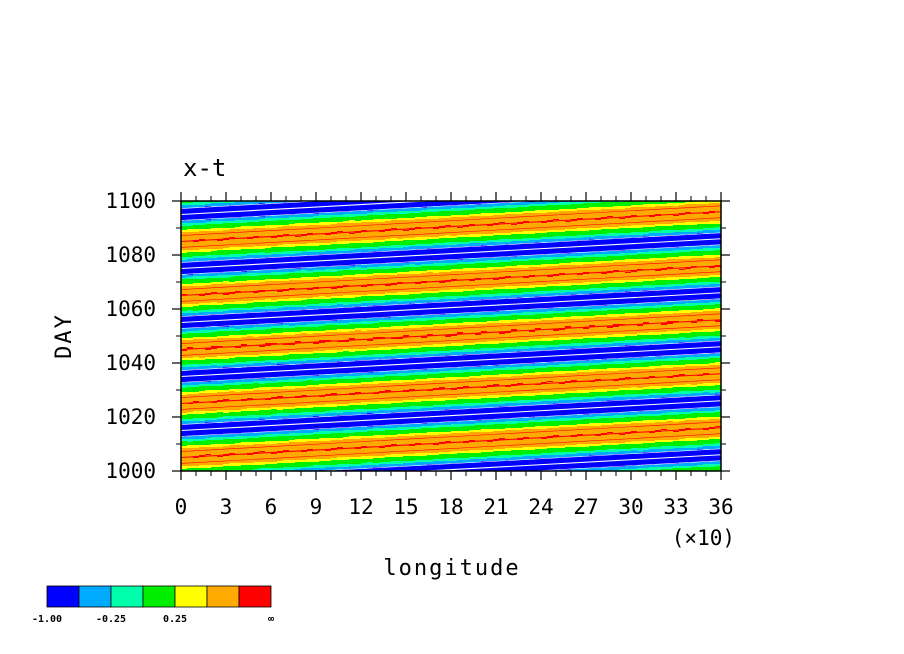 This screenshot has height=654, width=904. Describe the element at coordinates (451, 568) in the screenshot. I see `x-axis-label: longitude` at that location.